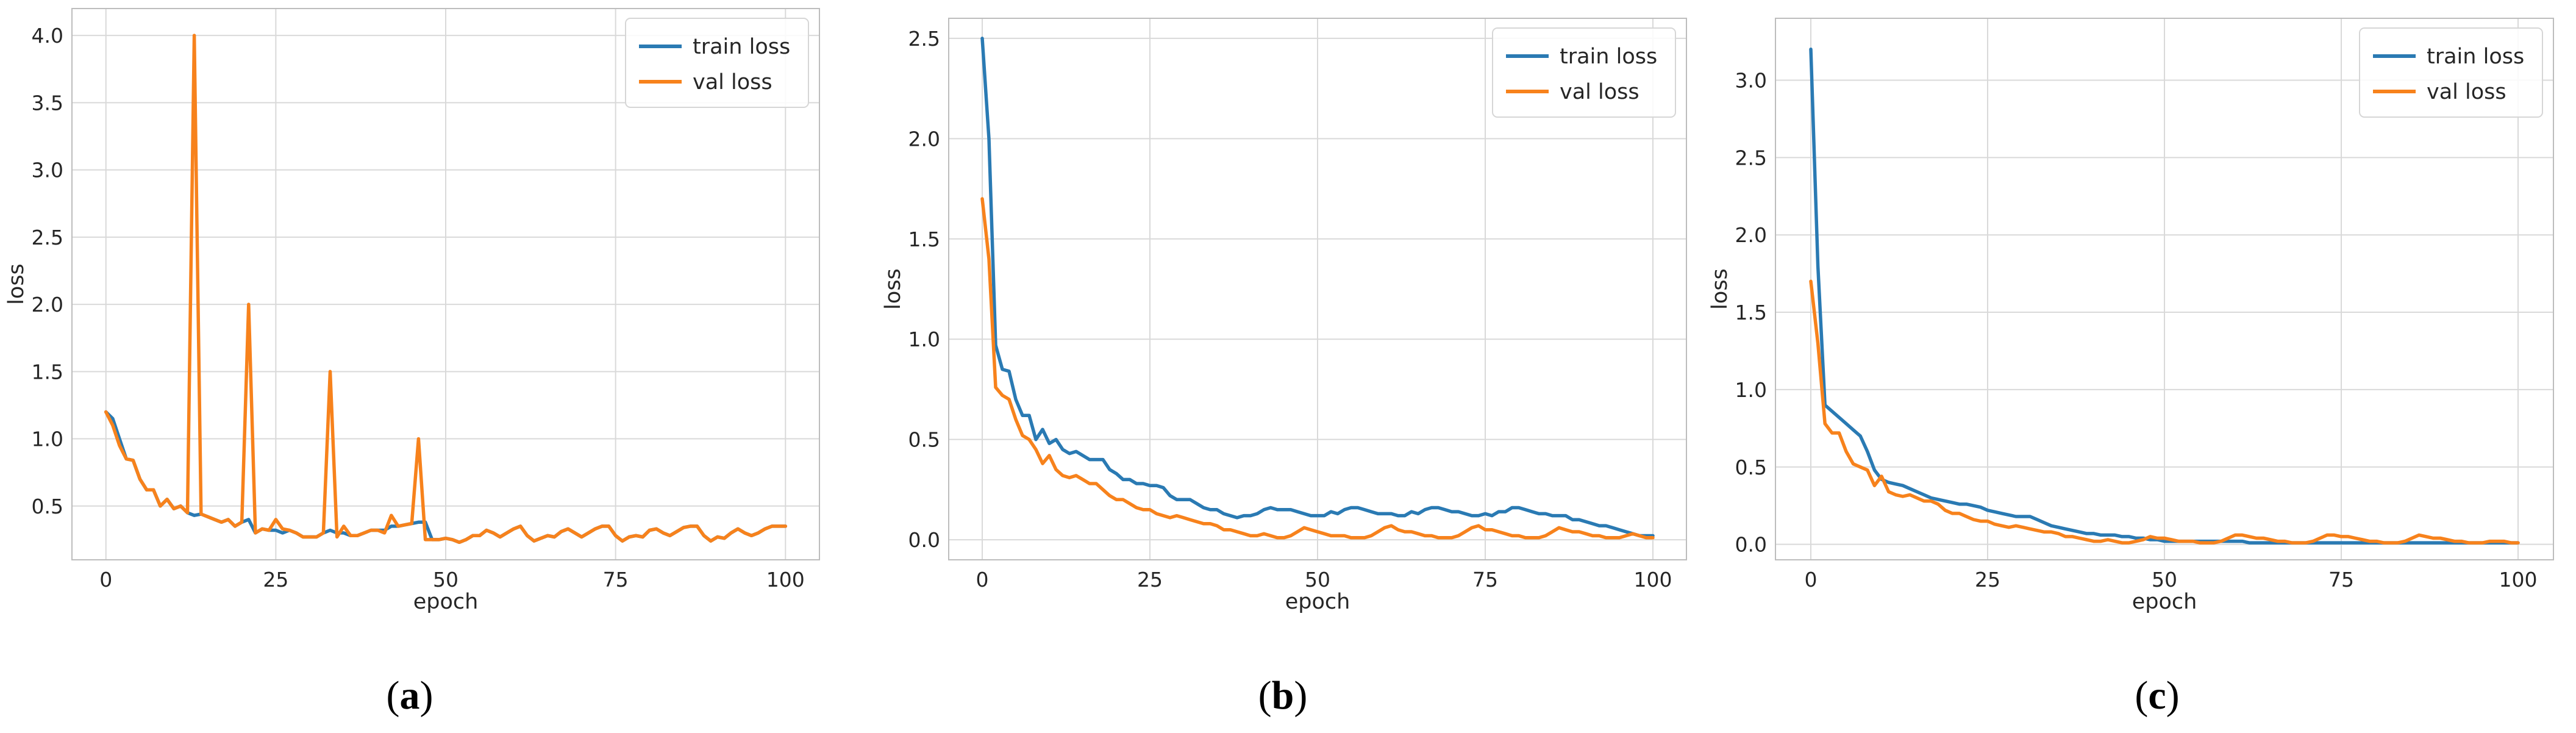 The width and height of the screenshot is (2576, 733). I want to click on y-tick-label: 4.0, so click(47, 36).